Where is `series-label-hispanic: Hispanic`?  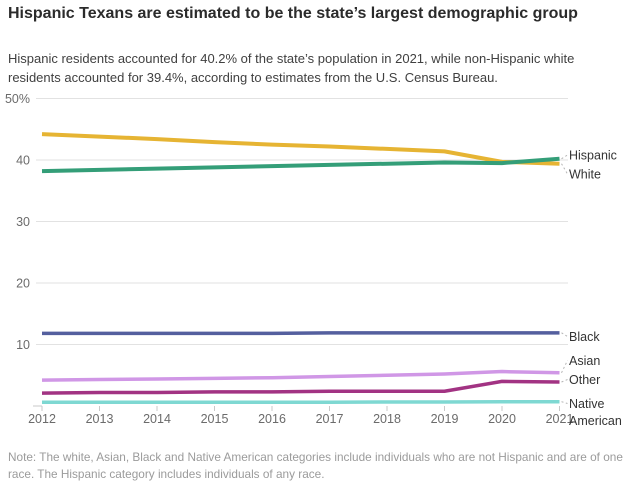
series-label-hispanic: Hispanic is located at coordinates (593, 155).